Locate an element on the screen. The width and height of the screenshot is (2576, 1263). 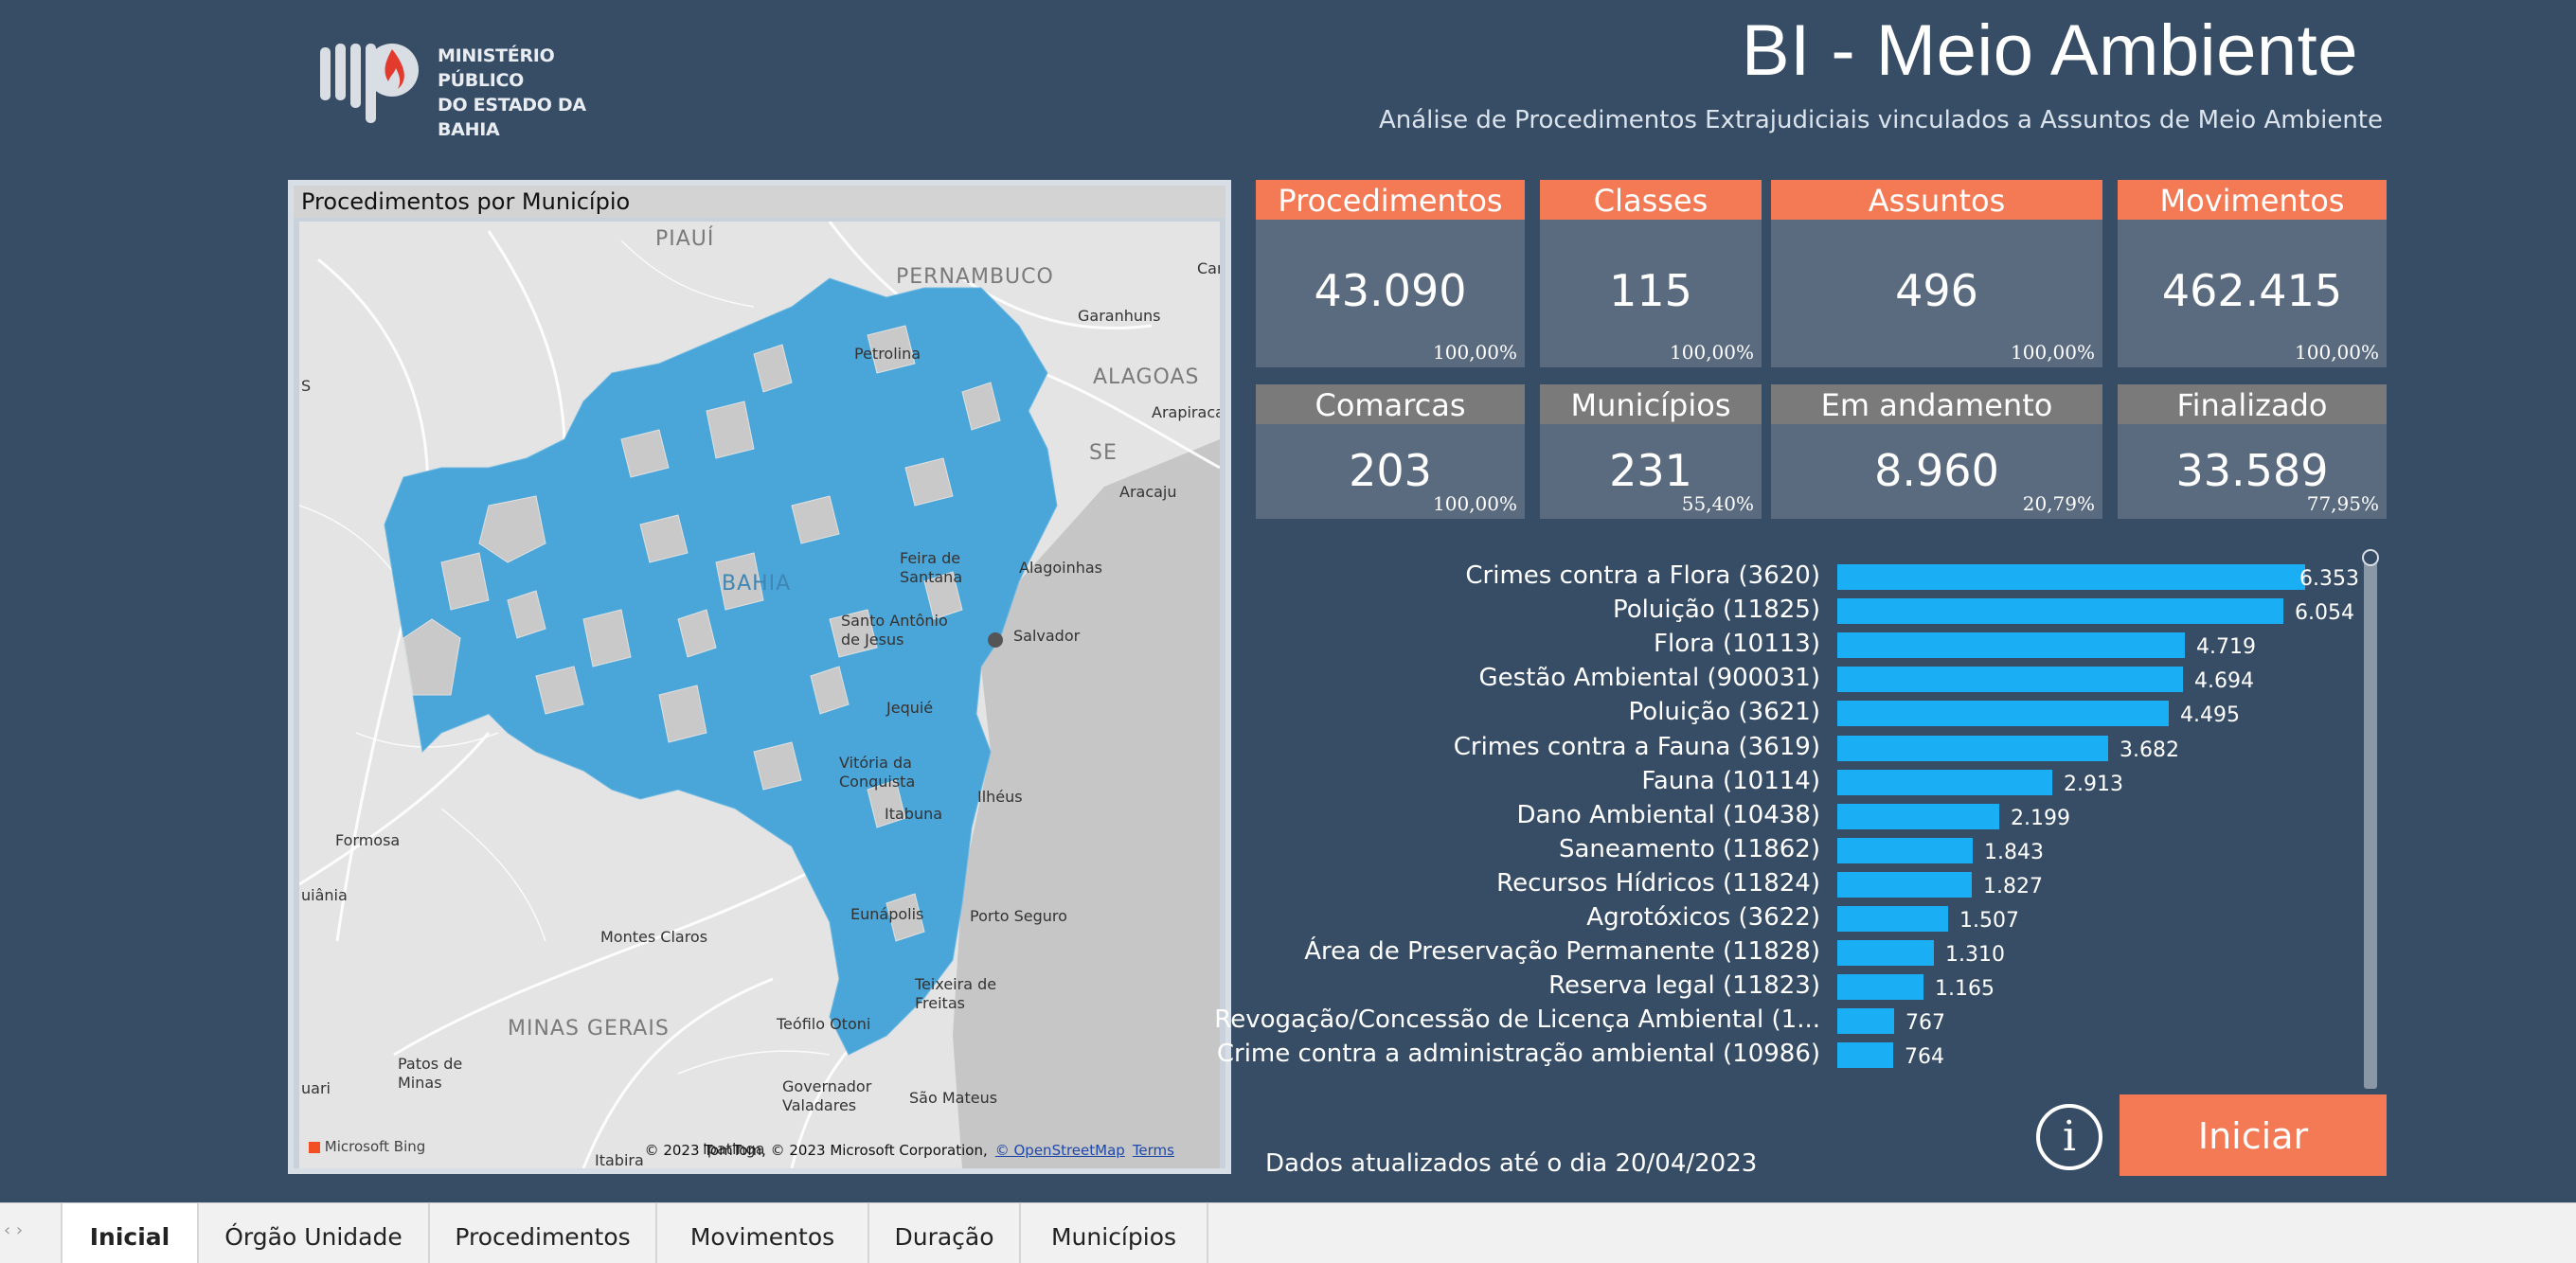
bar-category-label: Crimes contra a Fauna (3619) is located at coordinates (1636, 747).